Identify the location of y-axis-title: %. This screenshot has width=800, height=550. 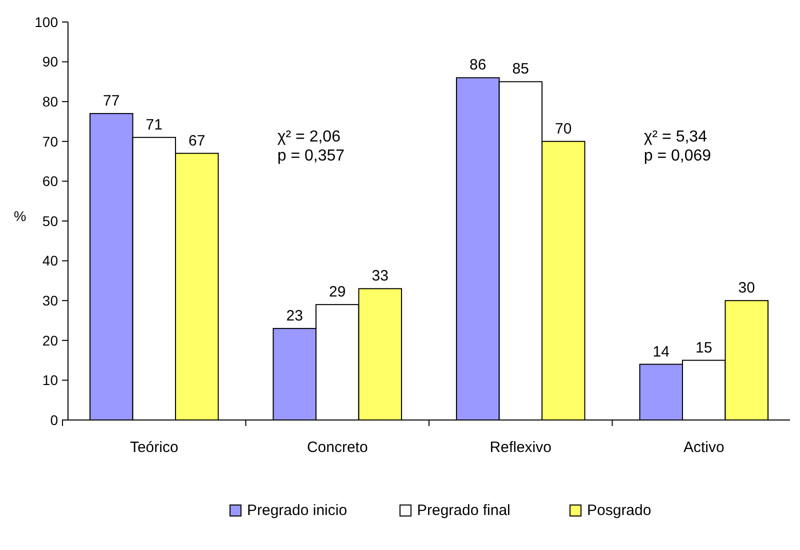
(20, 216).